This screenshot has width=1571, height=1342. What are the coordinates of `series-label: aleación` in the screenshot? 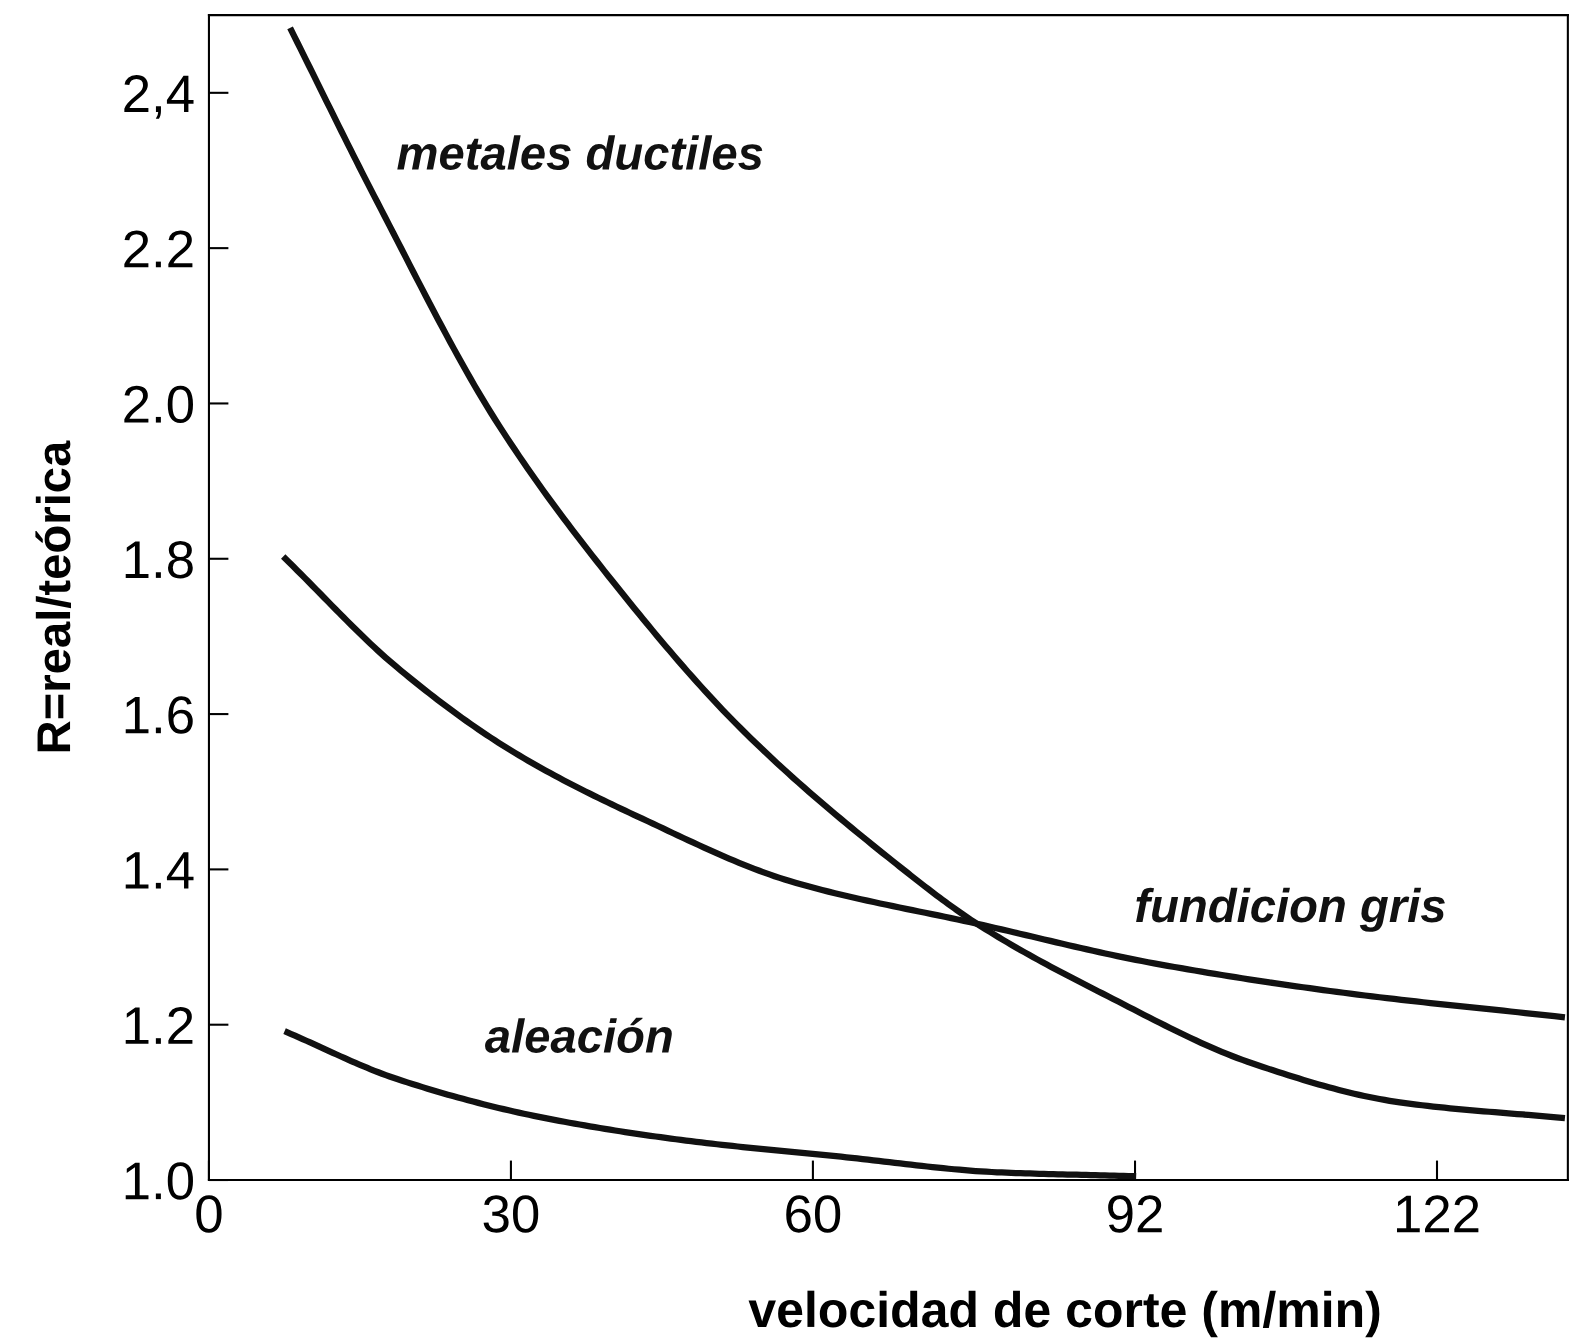 It's located at (578, 1035).